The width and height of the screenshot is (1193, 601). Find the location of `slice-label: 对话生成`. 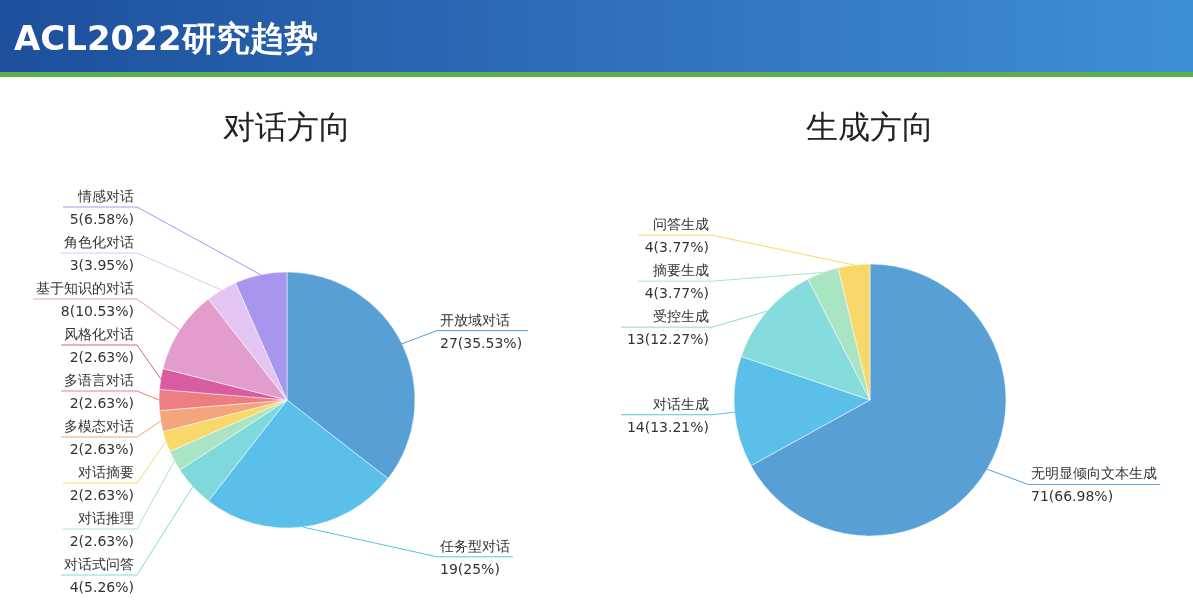

slice-label: 对话生成 is located at coordinates (681, 403).